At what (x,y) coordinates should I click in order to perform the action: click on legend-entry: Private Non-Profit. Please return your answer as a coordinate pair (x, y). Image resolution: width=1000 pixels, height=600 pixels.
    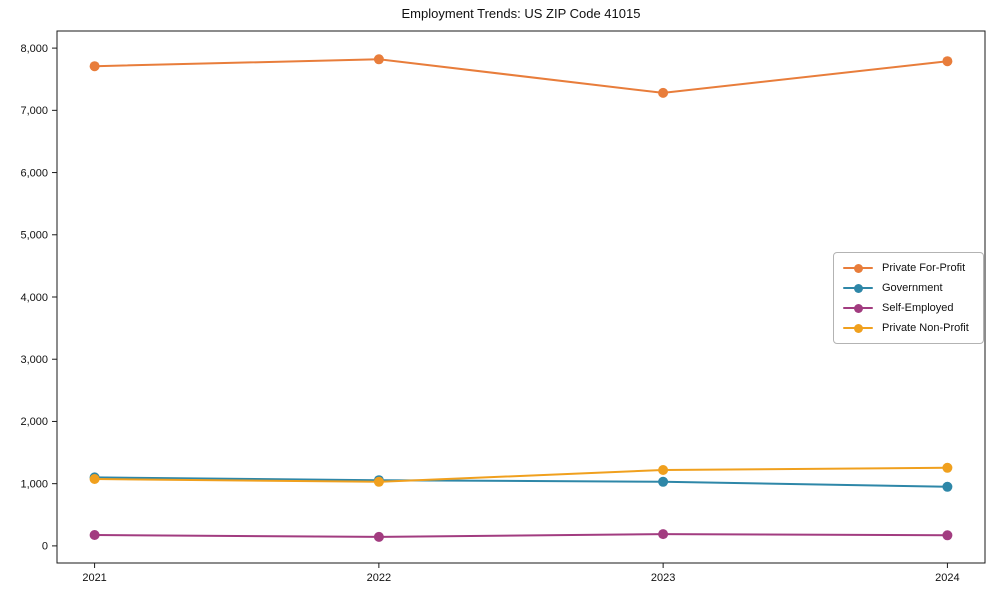
    Looking at the image, I should click on (908, 328).